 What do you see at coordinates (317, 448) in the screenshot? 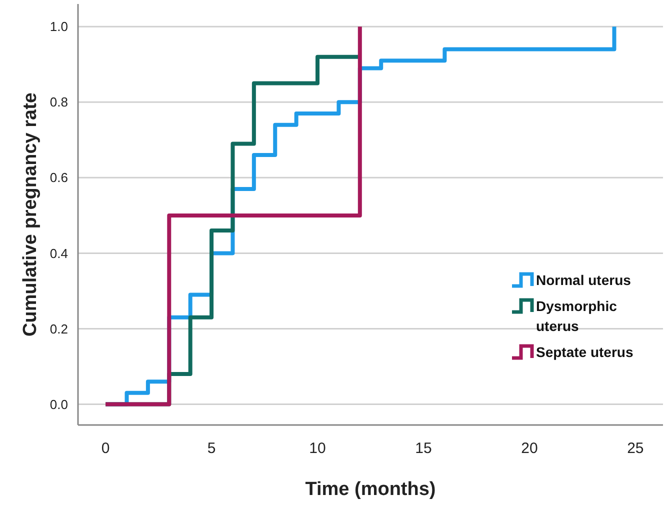
I see `x-tick-label: 10` at bounding box center [317, 448].